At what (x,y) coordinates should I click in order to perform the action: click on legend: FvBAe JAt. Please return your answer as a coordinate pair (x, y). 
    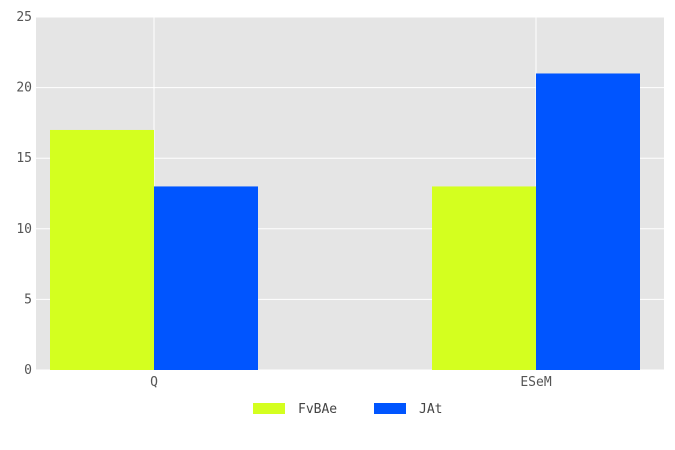
    Looking at the image, I should click on (347, 409).